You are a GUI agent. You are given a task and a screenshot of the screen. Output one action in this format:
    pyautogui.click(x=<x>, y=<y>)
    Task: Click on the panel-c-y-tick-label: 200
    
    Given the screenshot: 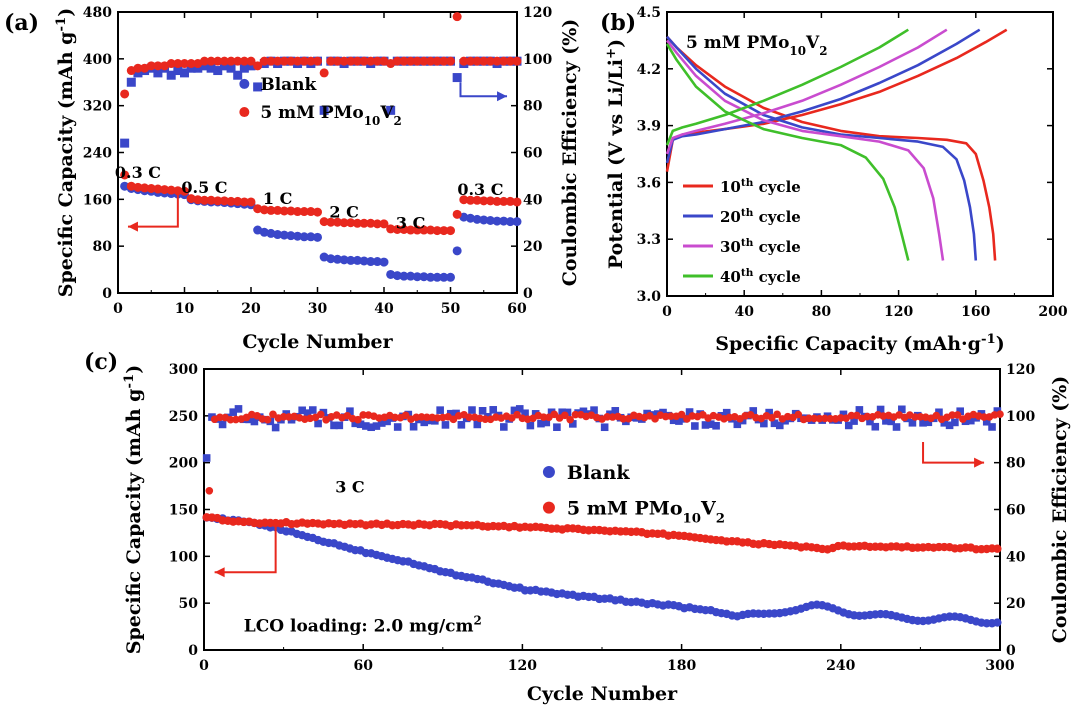 What is the action you would take?
    pyautogui.click(x=183, y=464)
    